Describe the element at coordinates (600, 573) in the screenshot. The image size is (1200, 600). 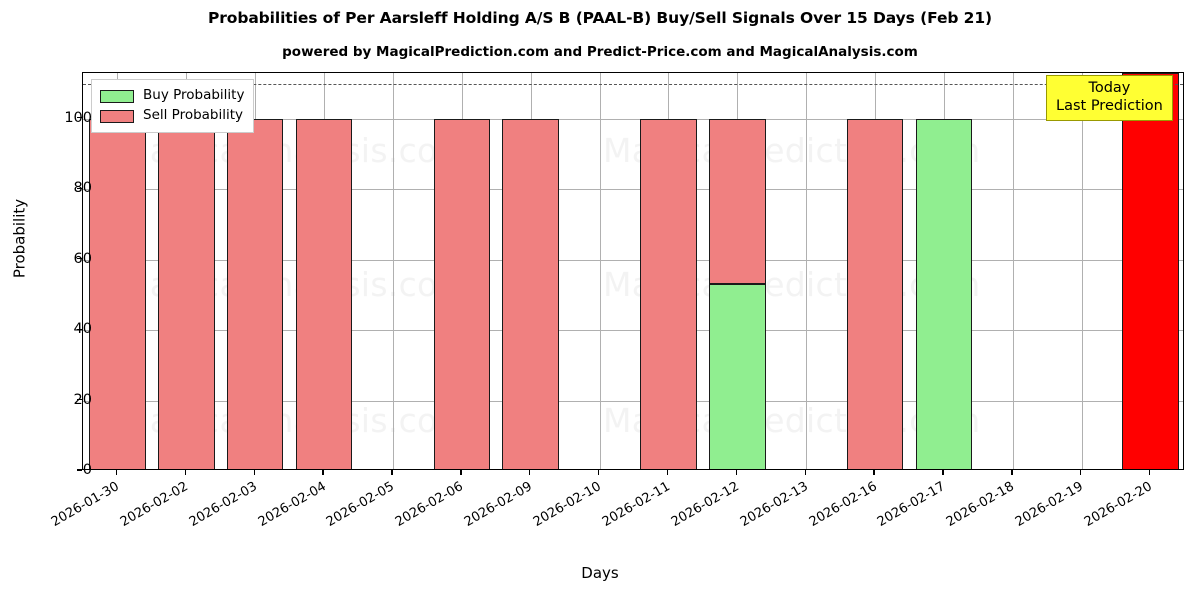
I see `x-axis-label: Days` at that location.